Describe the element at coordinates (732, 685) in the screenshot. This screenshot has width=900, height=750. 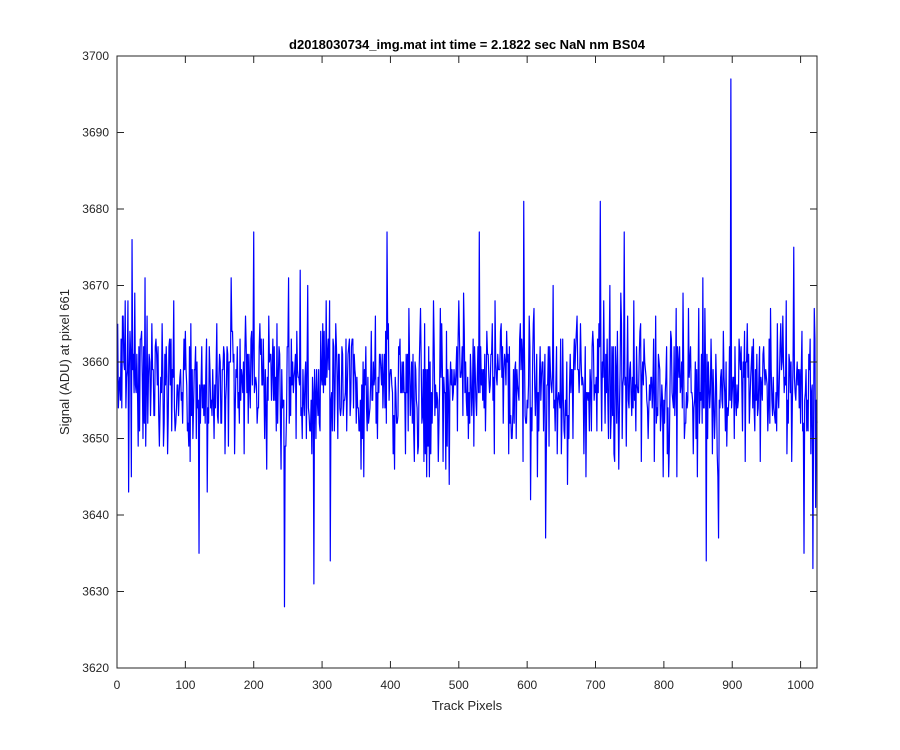
I see `x-tick-label: 900` at that location.